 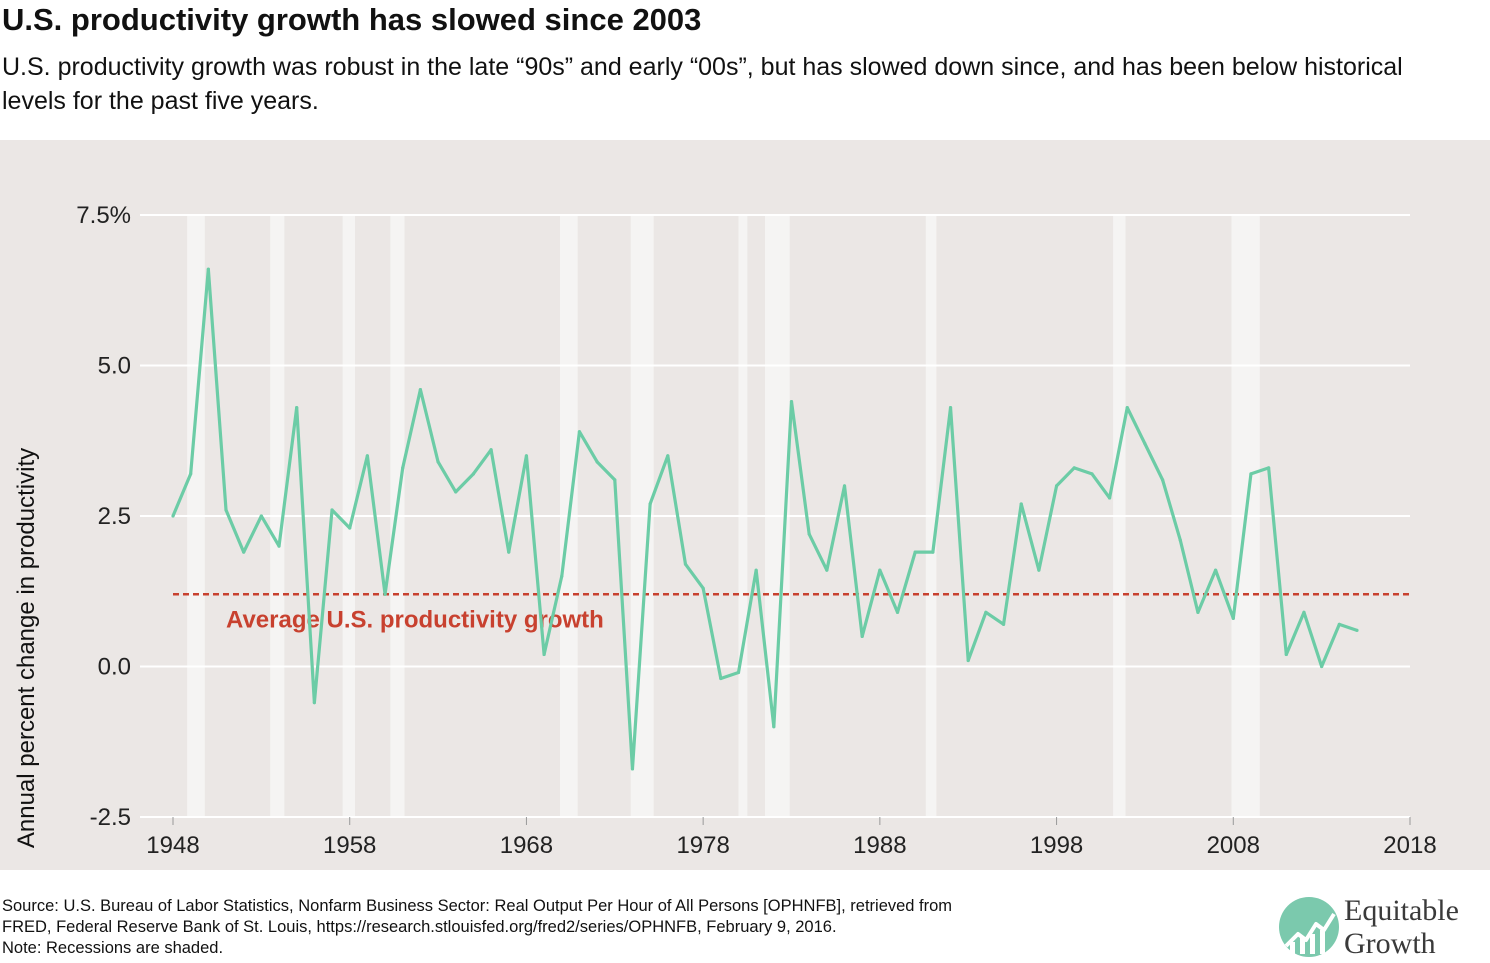 What do you see at coordinates (114, 366) in the screenshot?
I see `y-tick-label: 5.0` at bounding box center [114, 366].